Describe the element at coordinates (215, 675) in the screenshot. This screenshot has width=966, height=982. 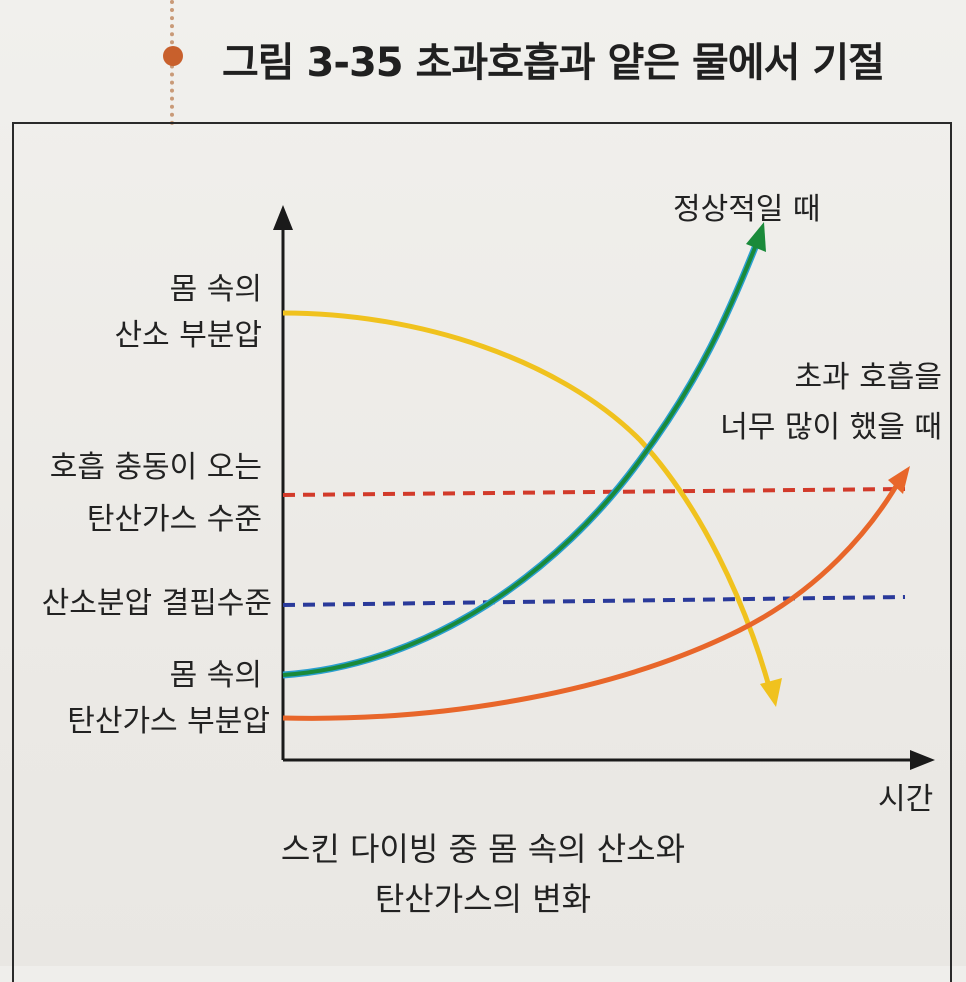
I see `co2-label-line1: 몸 속의` at that location.